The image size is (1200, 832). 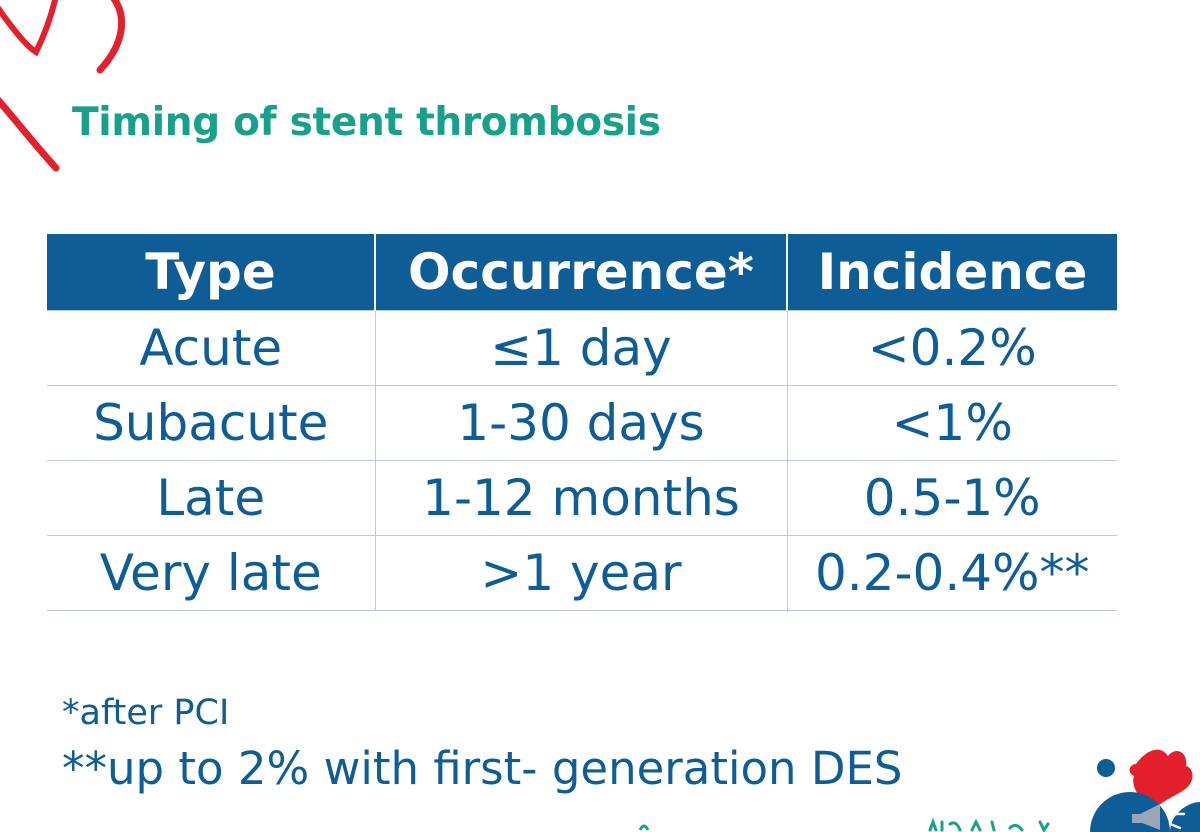 What do you see at coordinates (211, 348) in the screenshot?
I see `cell-type: Acute` at bounding box center [211, 348].